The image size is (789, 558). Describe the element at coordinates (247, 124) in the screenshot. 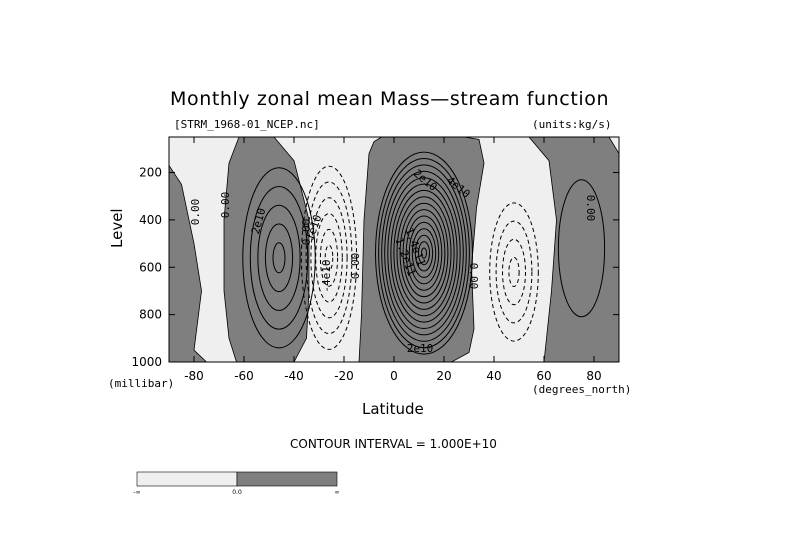

I see `file-label: [STRM_1968-01_NCEP.nc]` at that location.